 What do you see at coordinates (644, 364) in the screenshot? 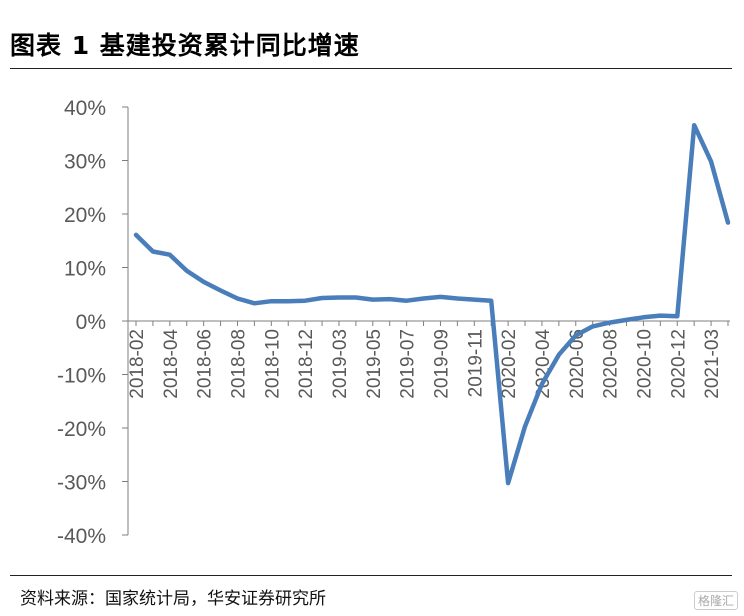
I see `x-tick-label: 2020-10` at bounding box center [644, 364].